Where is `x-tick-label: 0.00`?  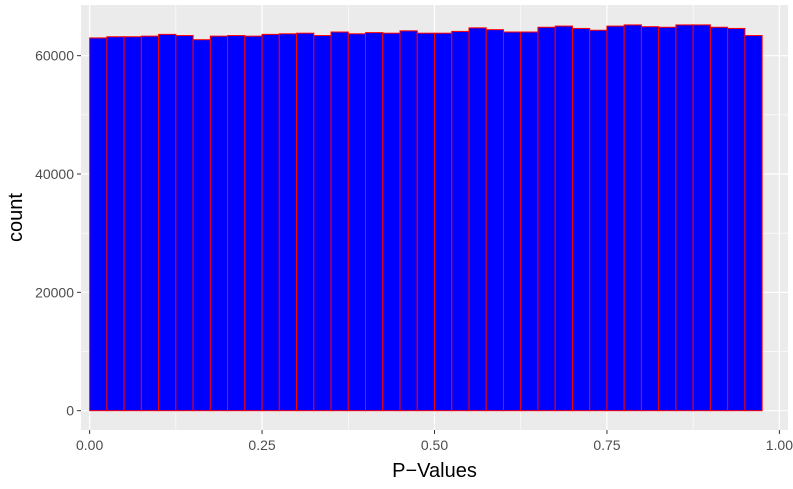
x-tick-label: 0.00 is located at coordinates (89, 445).